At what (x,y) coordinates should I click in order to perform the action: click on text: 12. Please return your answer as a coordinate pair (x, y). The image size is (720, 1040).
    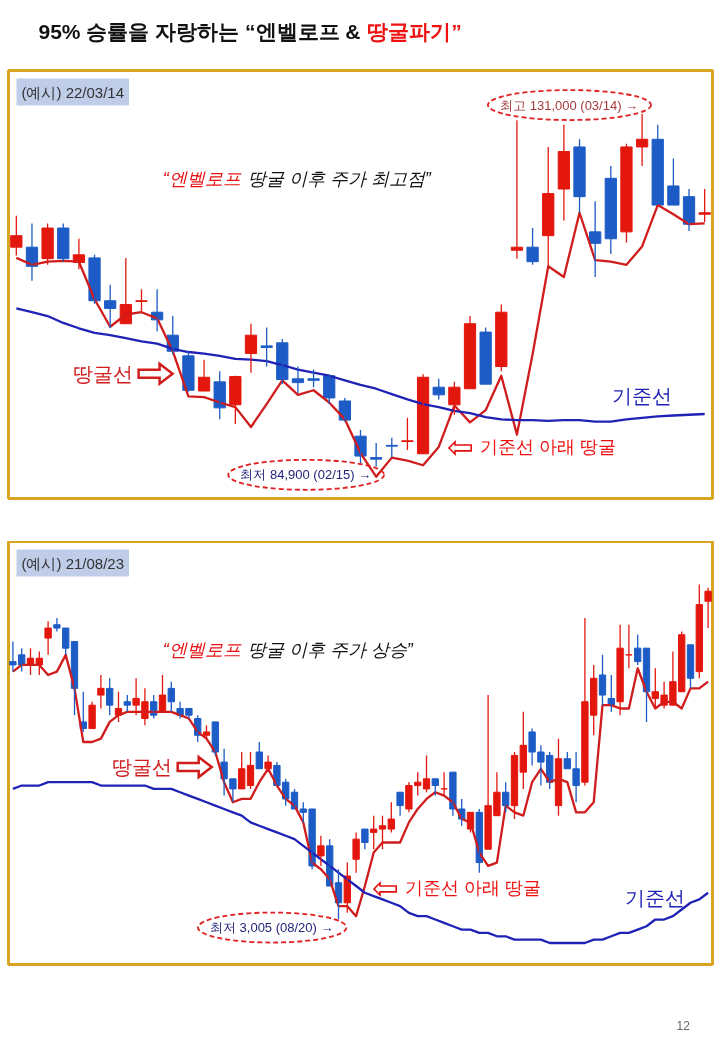
    Looking at the image, I should click on (683, 1026).